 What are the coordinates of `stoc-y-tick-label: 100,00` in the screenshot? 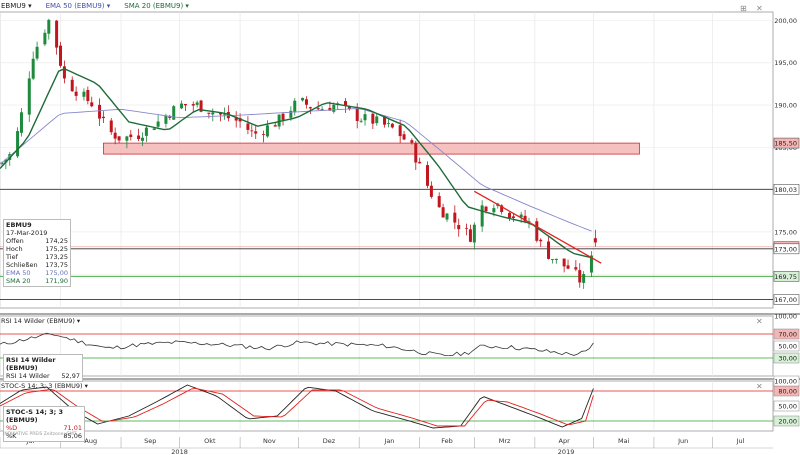 It's located at (785, 382).